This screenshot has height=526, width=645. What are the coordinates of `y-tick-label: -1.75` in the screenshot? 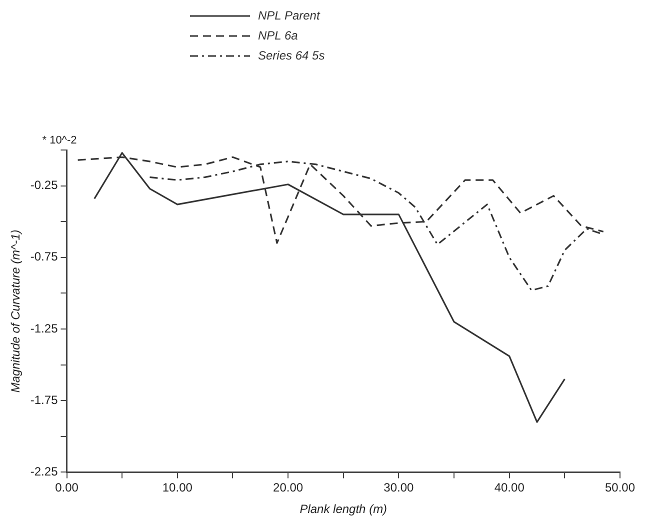 It's located at (44, 399).